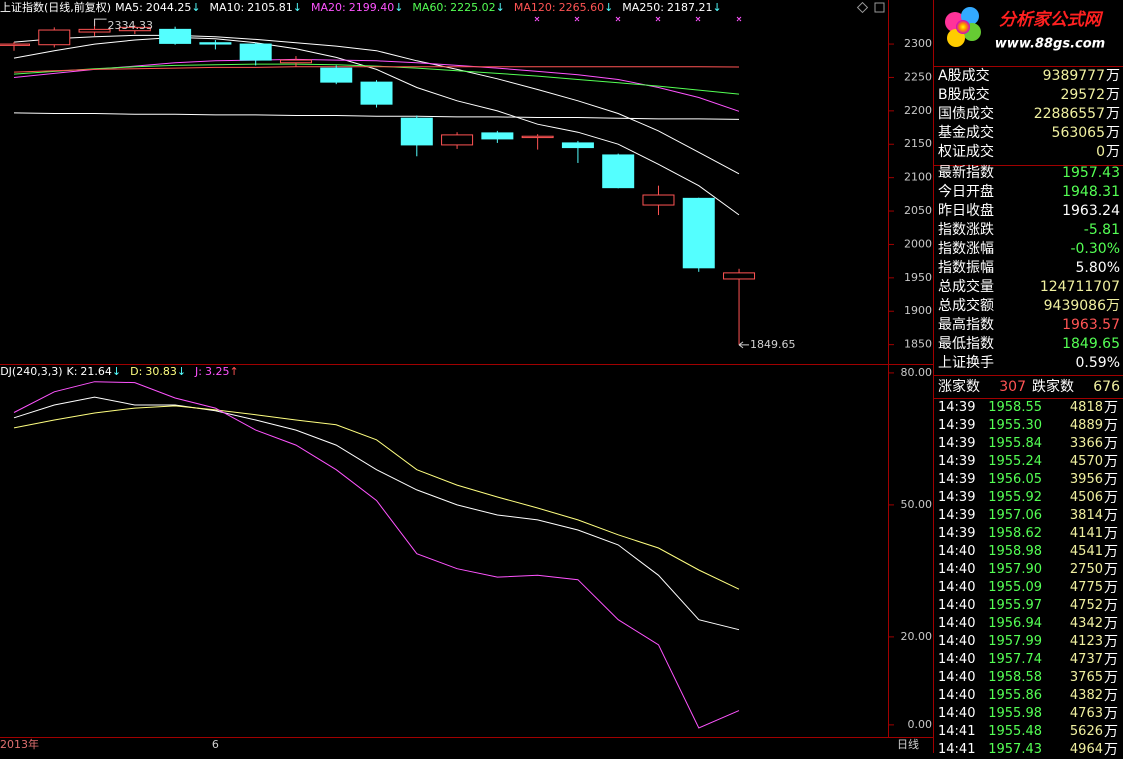 Image resolution: width=1123 pixels, height=759 pixels. What do you see at coordinates (1015, 713) in the screenshot?
I see `tick-price: 1955.98` at bounding box center [1015, 713].